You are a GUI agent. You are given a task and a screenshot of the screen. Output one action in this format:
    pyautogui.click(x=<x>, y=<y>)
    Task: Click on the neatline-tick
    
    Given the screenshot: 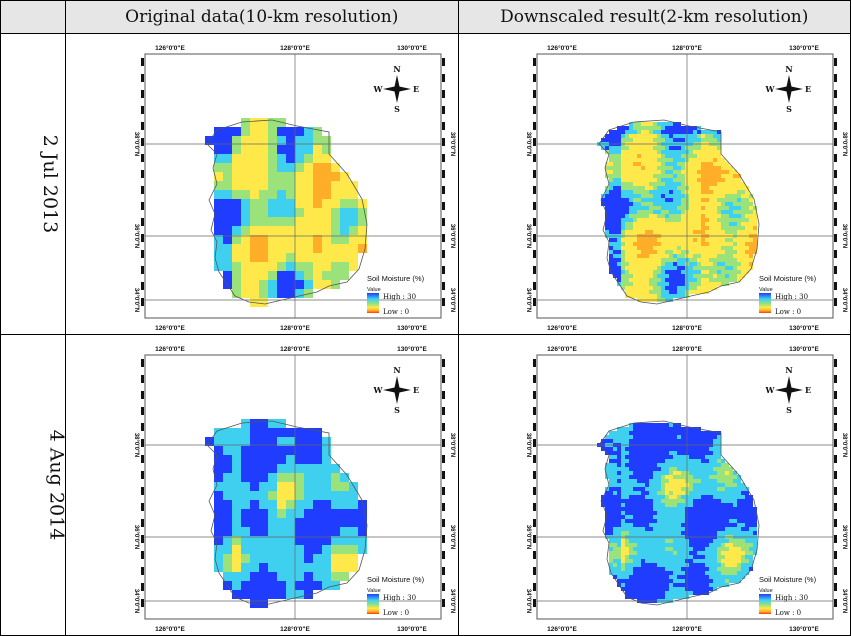 What is the action you would take?
    pyautogui.click(x=535, y=555)
    